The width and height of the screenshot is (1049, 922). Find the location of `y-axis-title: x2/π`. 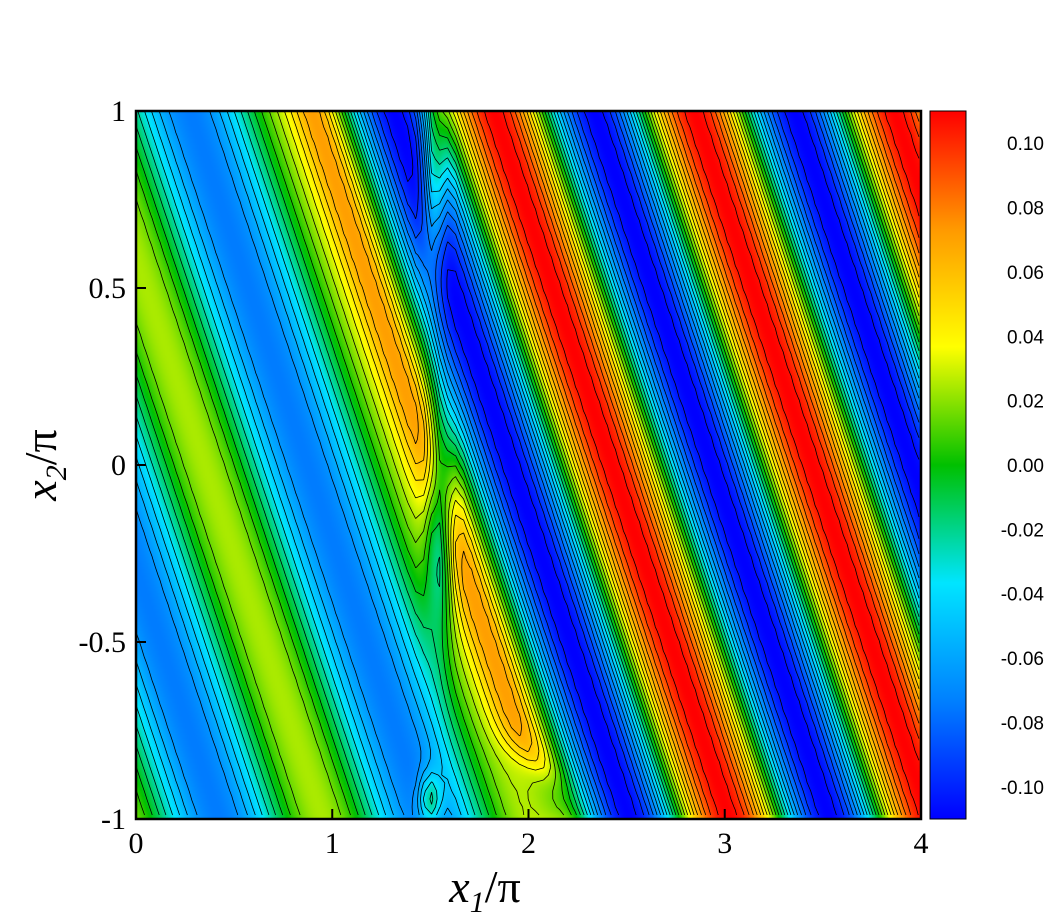

y-axis-title: x2/π is located at coordinates (44, 465).